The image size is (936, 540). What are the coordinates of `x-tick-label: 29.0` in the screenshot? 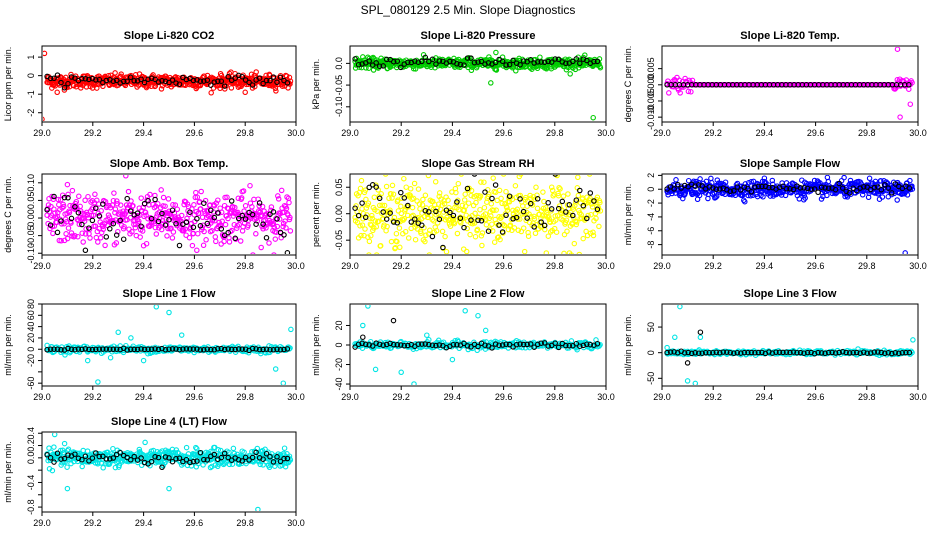 It's located at (42, 397).